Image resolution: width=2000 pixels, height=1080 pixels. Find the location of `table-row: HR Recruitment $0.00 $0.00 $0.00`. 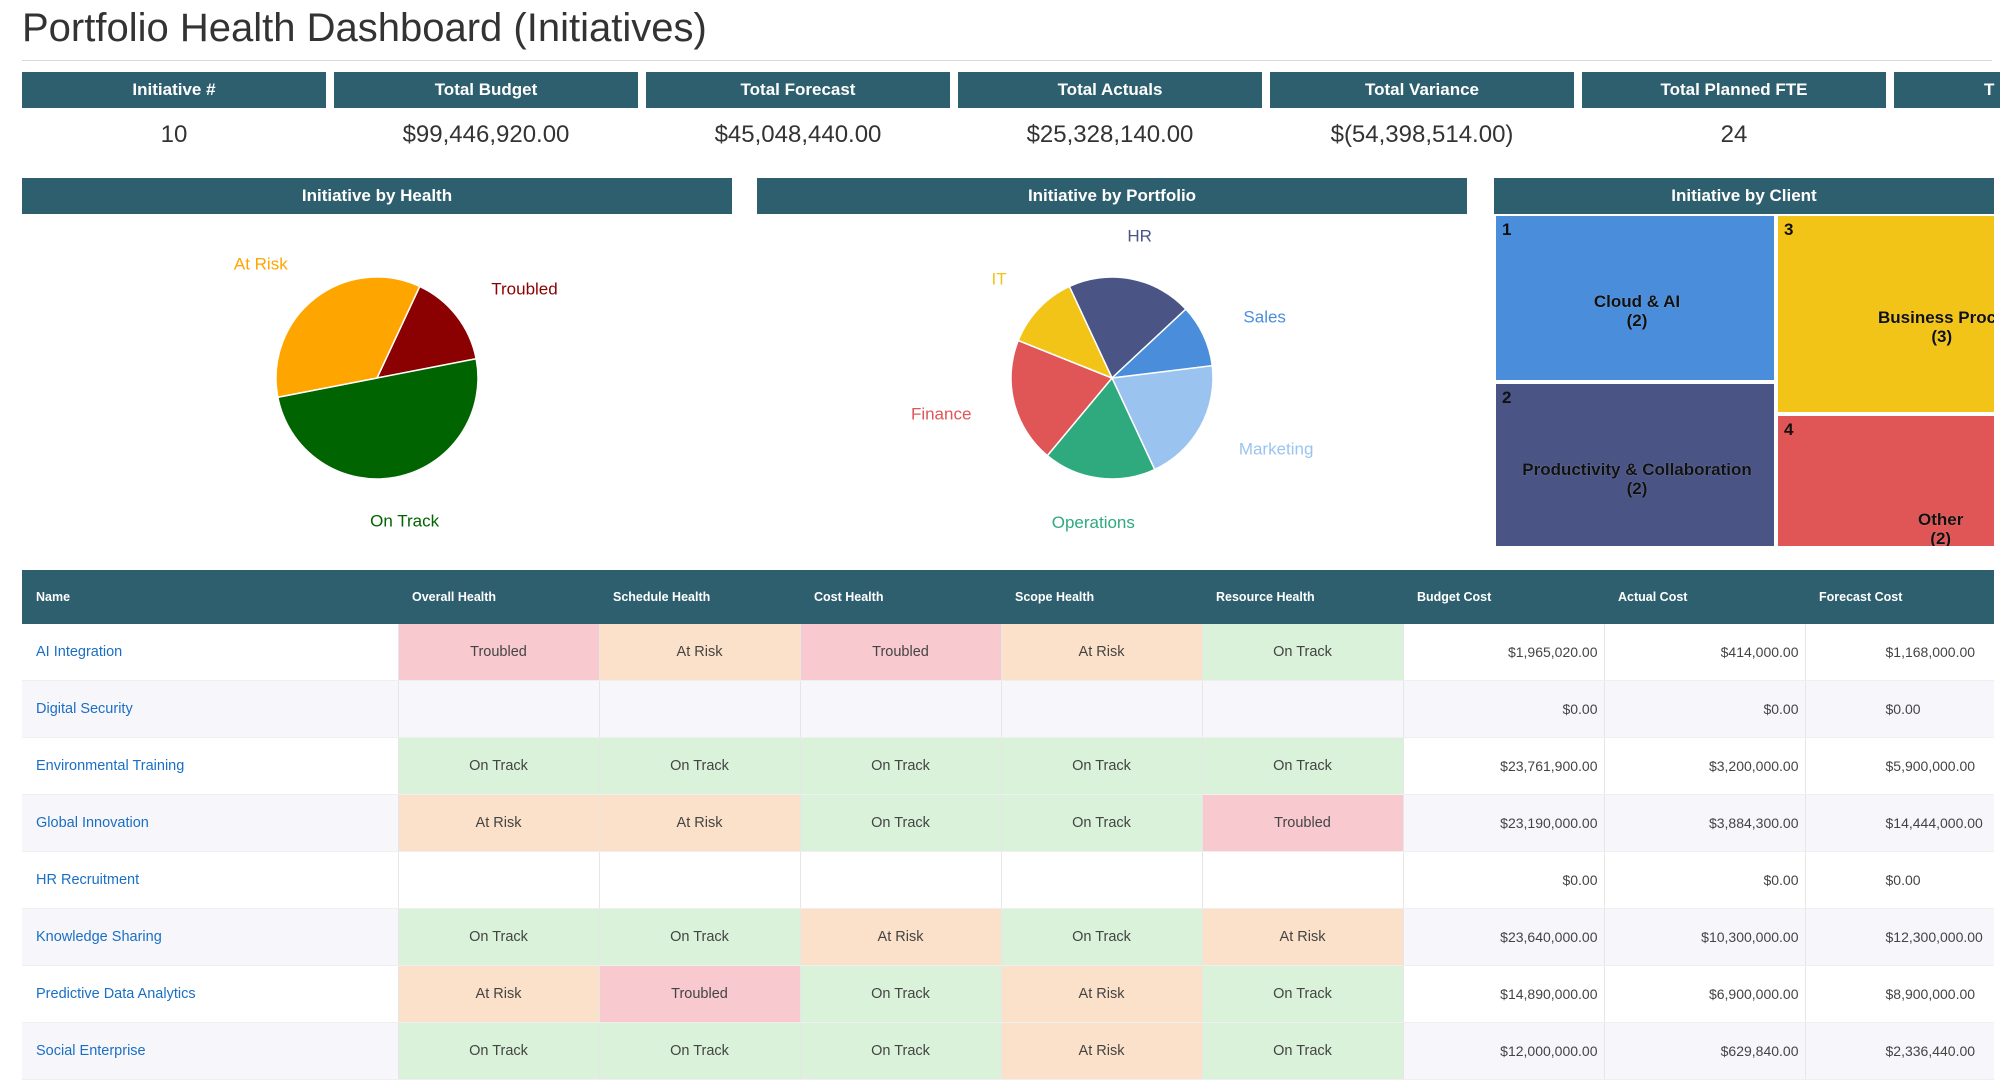

table-row: HR Recruitment $0.00 $0.00 $0.00 is located at coordinates (1008, 880).